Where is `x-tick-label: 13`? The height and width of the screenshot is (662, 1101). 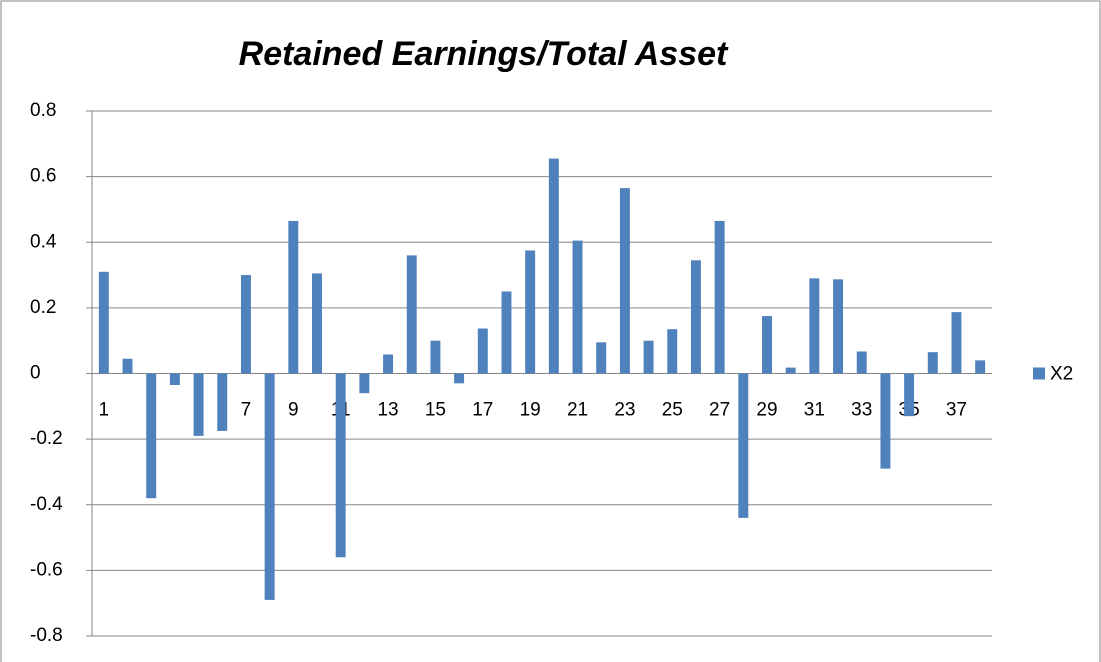
x-tick-label: 13 is located at coordinates (387, 410).